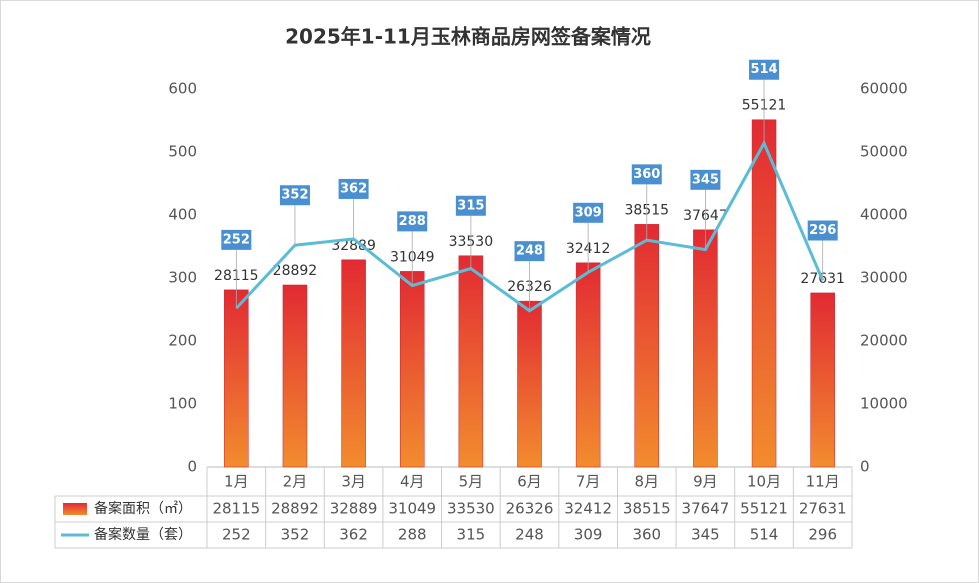 The height and width of the screenshot is (583, 979). Describe the element at coordinates (236, 535) in the screenshot. I see `table-cell: 252` at that location.